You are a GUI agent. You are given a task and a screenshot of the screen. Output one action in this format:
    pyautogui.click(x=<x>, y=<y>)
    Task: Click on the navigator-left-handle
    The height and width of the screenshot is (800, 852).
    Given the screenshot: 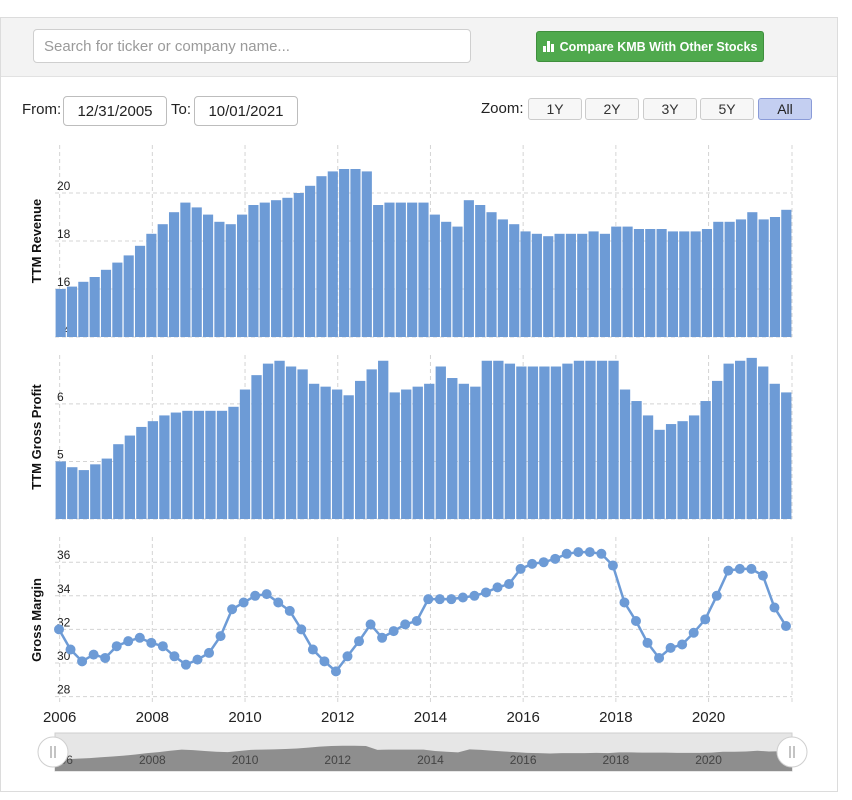 What is the action you would take?
    pyautogui.click(x=53, y=752)
    